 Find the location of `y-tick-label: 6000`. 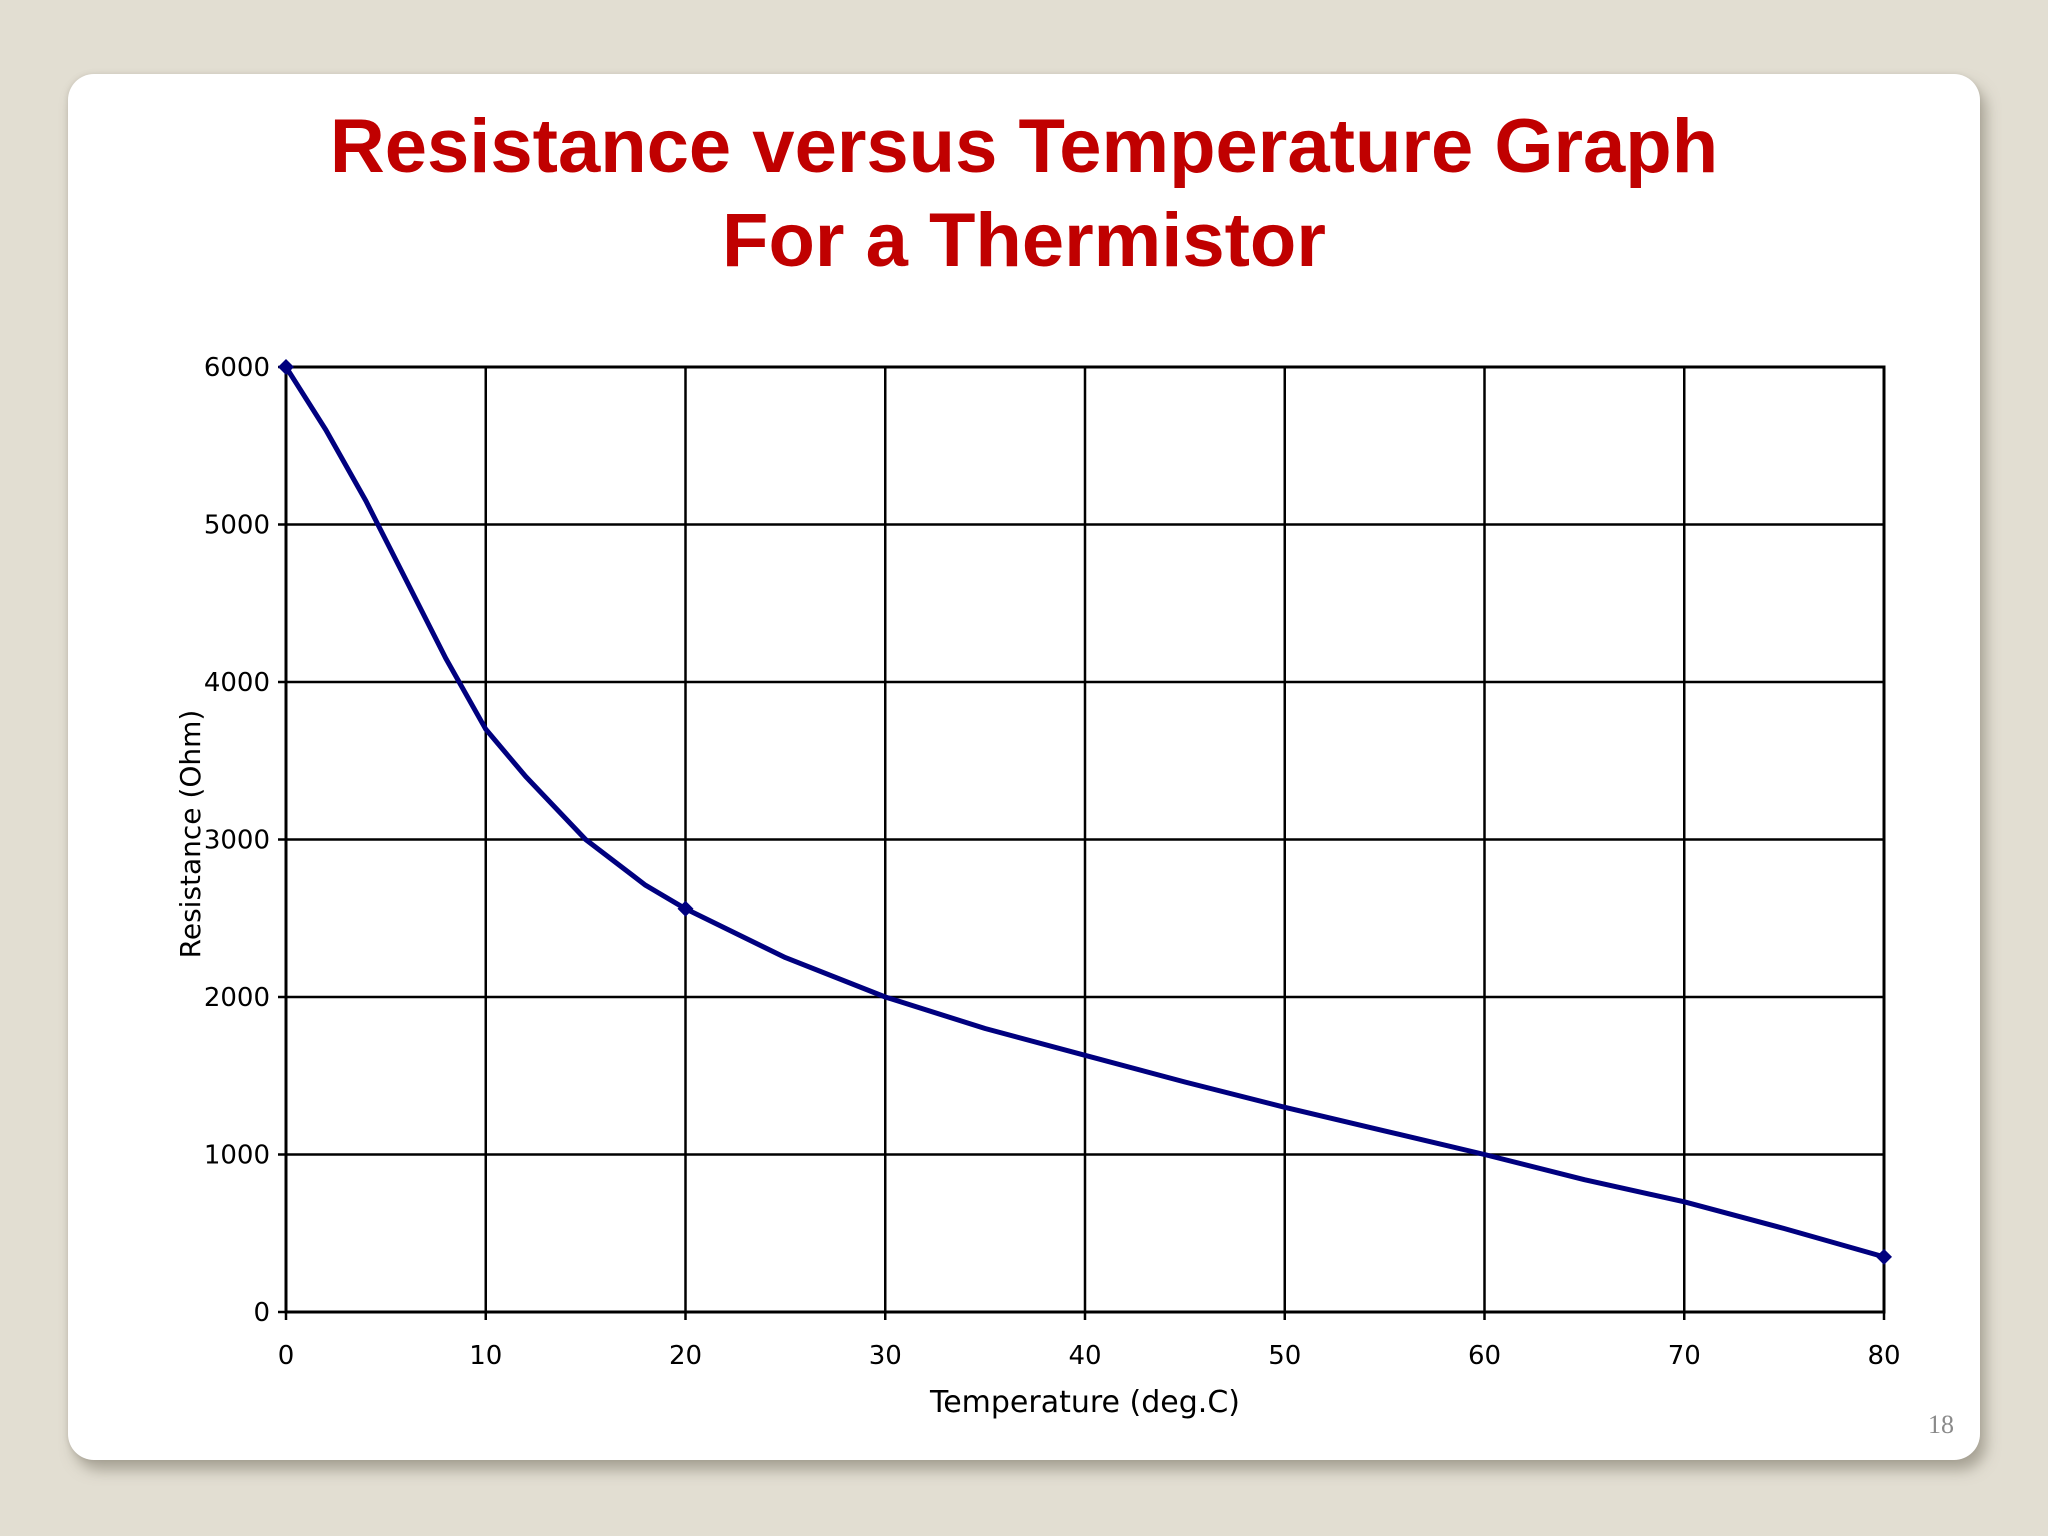

y-tick-label: 6000 is located at coordinates (237, 368).